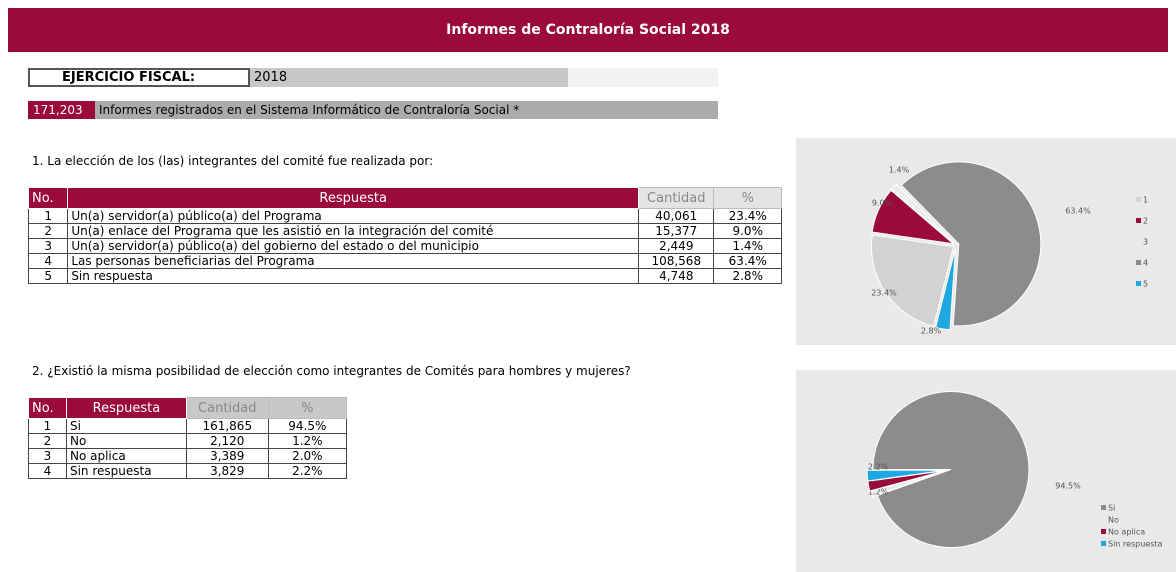  I want to click on table-cell: 2.0%, so click(307, 456).